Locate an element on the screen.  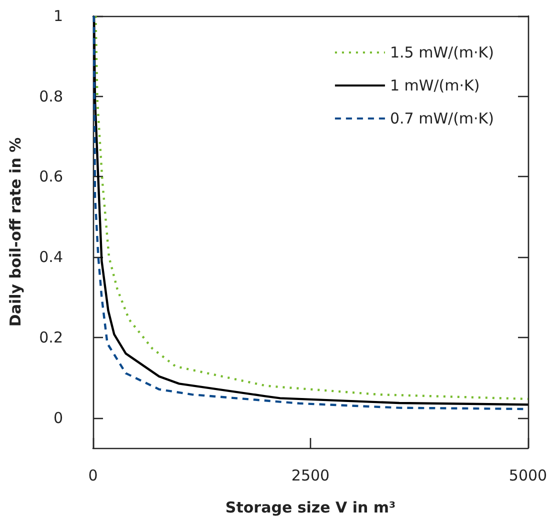
y-tick-label: 0 is located at coordinates (58, 417).